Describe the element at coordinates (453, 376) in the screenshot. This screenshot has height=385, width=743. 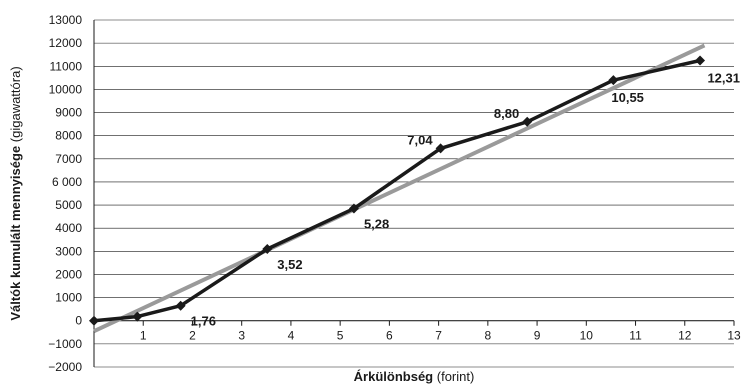
I see `x-axis-title-unit: (forint)` at that location.